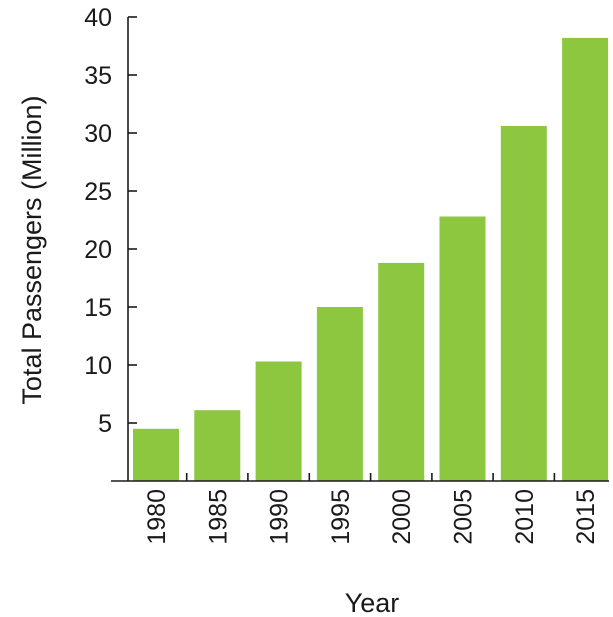 The image size is (613, 617). I want to click on bar-1990, so click(278, 421).